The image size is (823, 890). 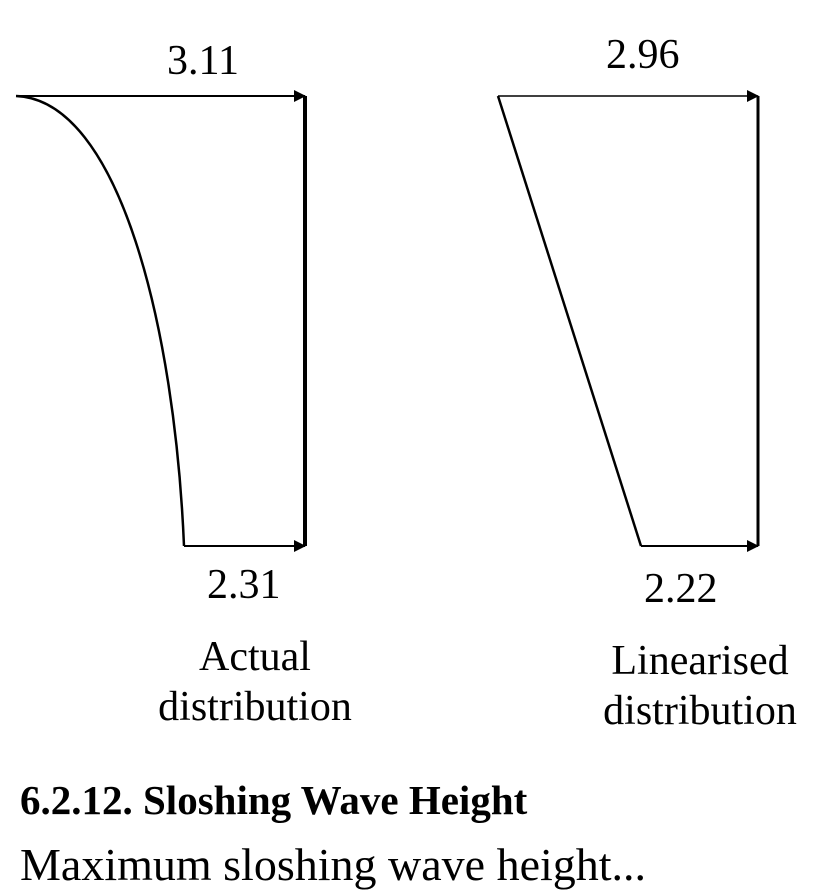 What do you see at coordinates (255, 682) in the screenshot?
I see `actual-caption: Actual distribution` at bounding box center [255, 682].